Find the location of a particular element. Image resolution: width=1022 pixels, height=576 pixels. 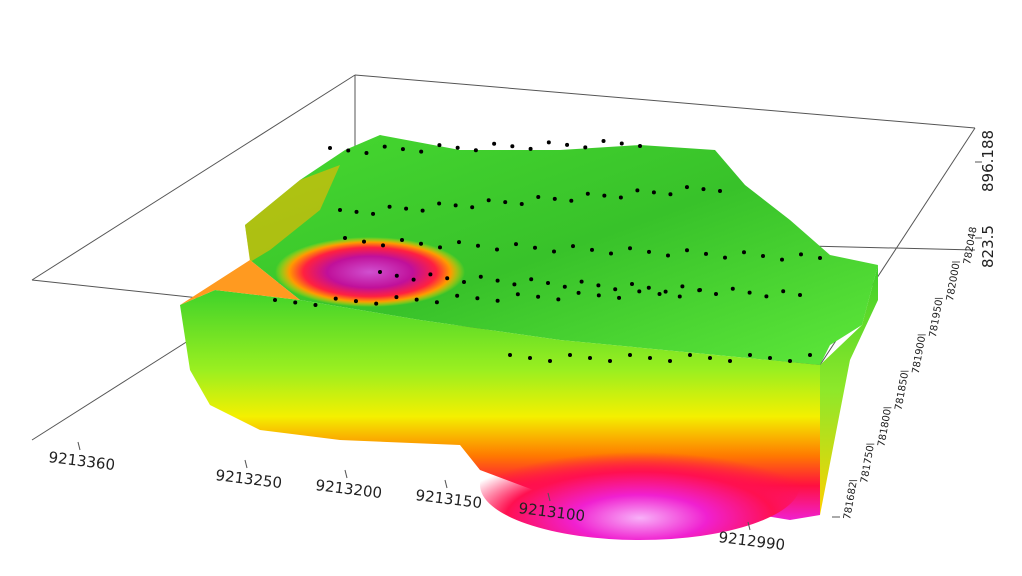

x-tick-label: 9213360 is located at coordinates (82, 461).